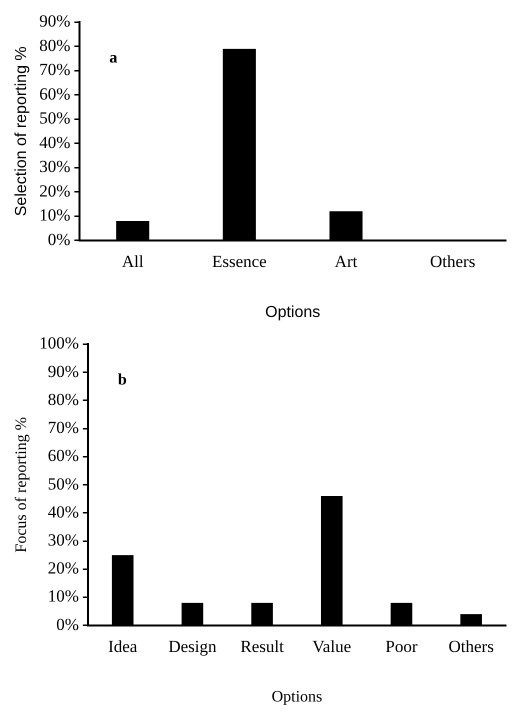 The image size is (518, 723). Describe the element at coordinates (346, 262) in the screenshot. I see `x-tick-label: Art` at that location.